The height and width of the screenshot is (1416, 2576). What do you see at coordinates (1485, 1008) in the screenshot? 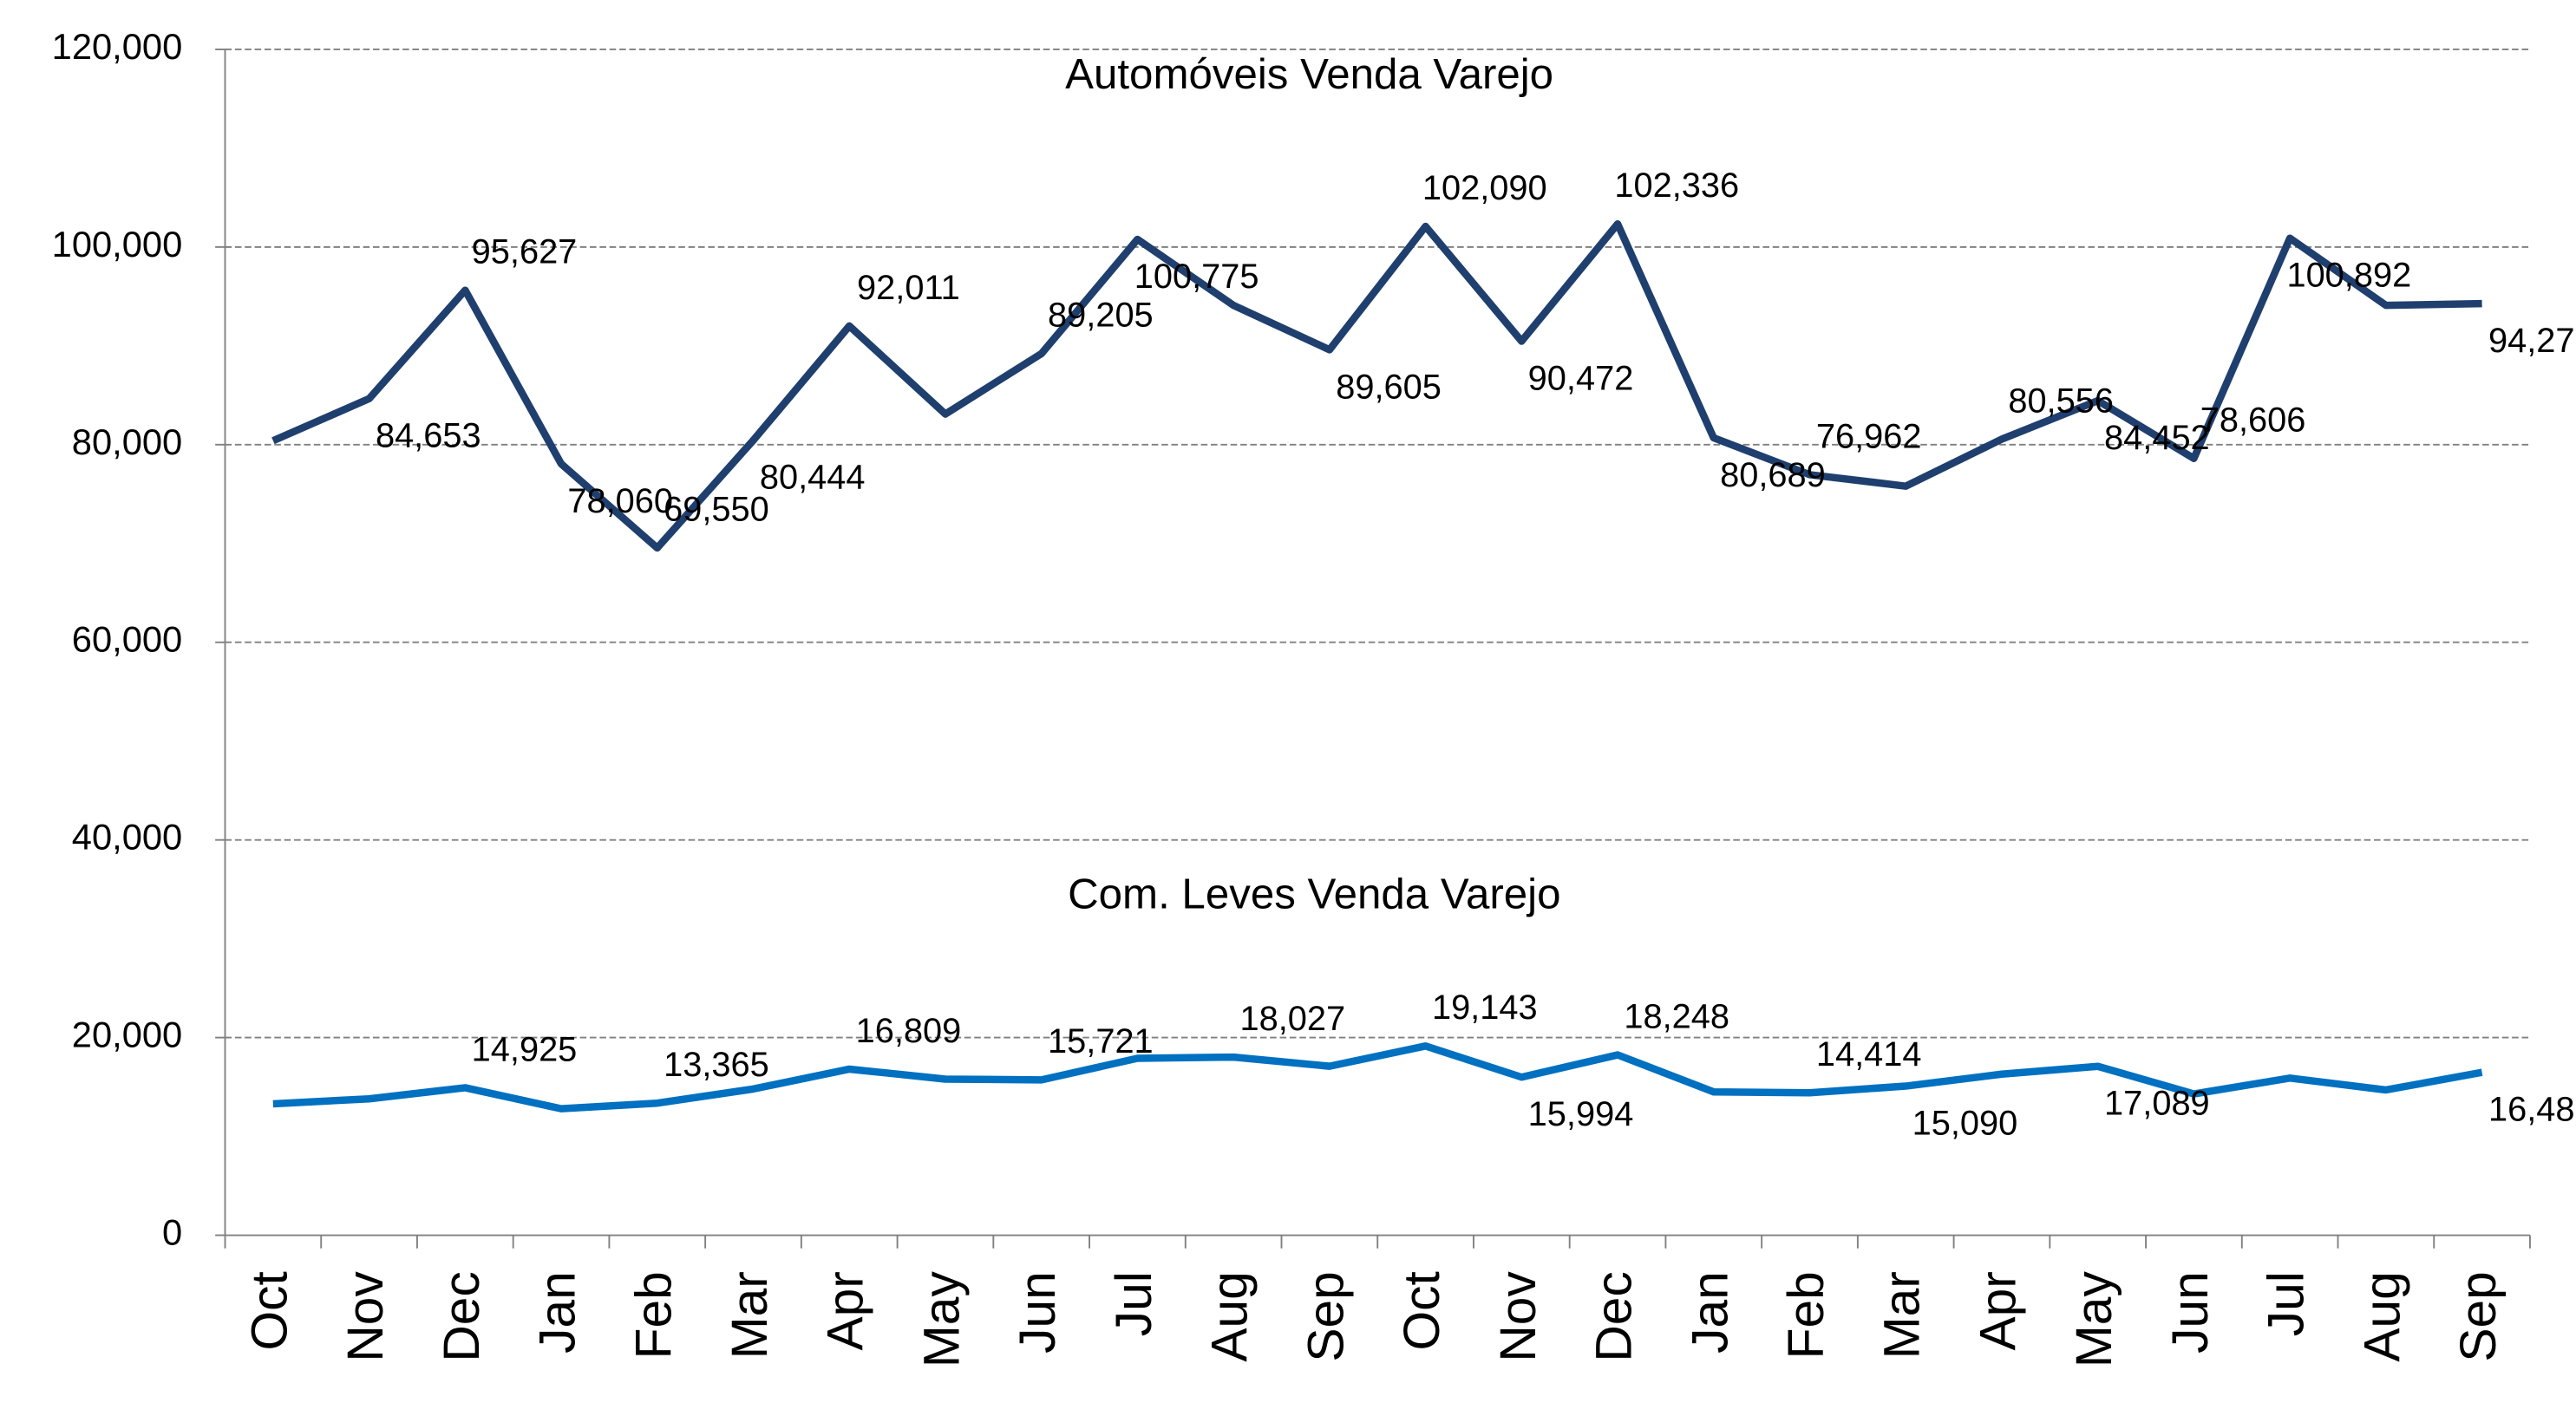
I see `data-label: 19,143` at bounding box center [1485, 1008].